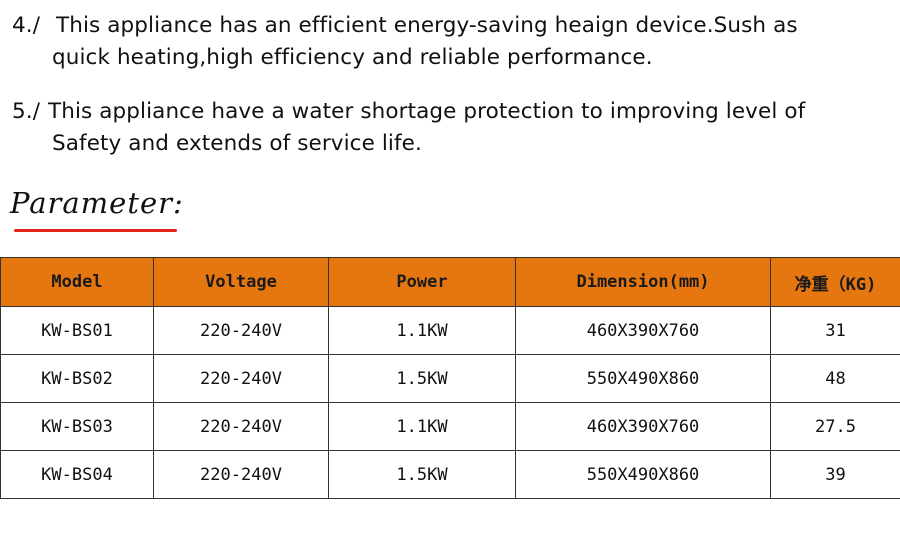 The height and width of the screenshot is (540, 900). I want to click on section-title: Parameter:, so click(97, 203).